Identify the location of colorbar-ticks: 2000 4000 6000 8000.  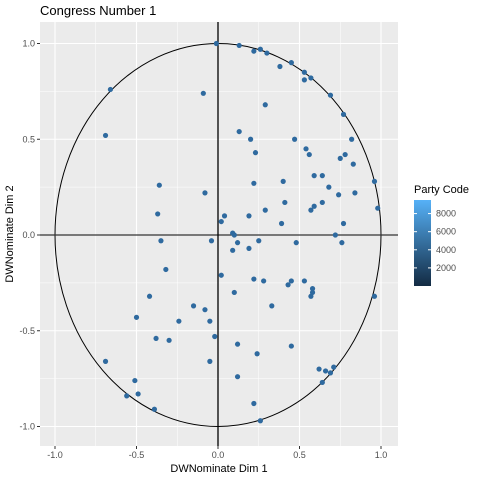
(435, 241).